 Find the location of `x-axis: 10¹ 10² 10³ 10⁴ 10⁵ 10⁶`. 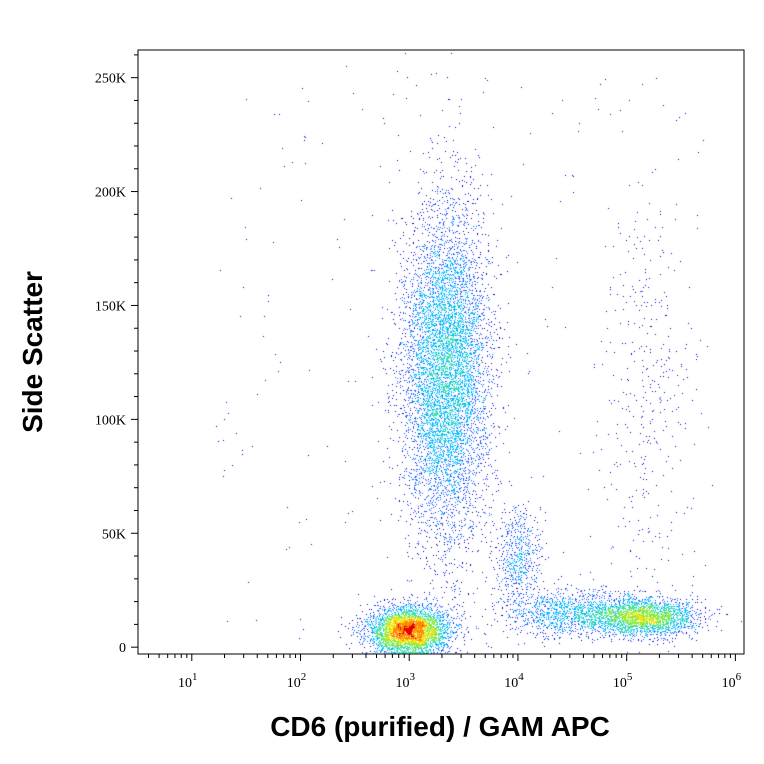

x-axis: 10¹ 10² 10³ 10⁴ 10⁵ 10⁶ is located at coordinates (445, 672).